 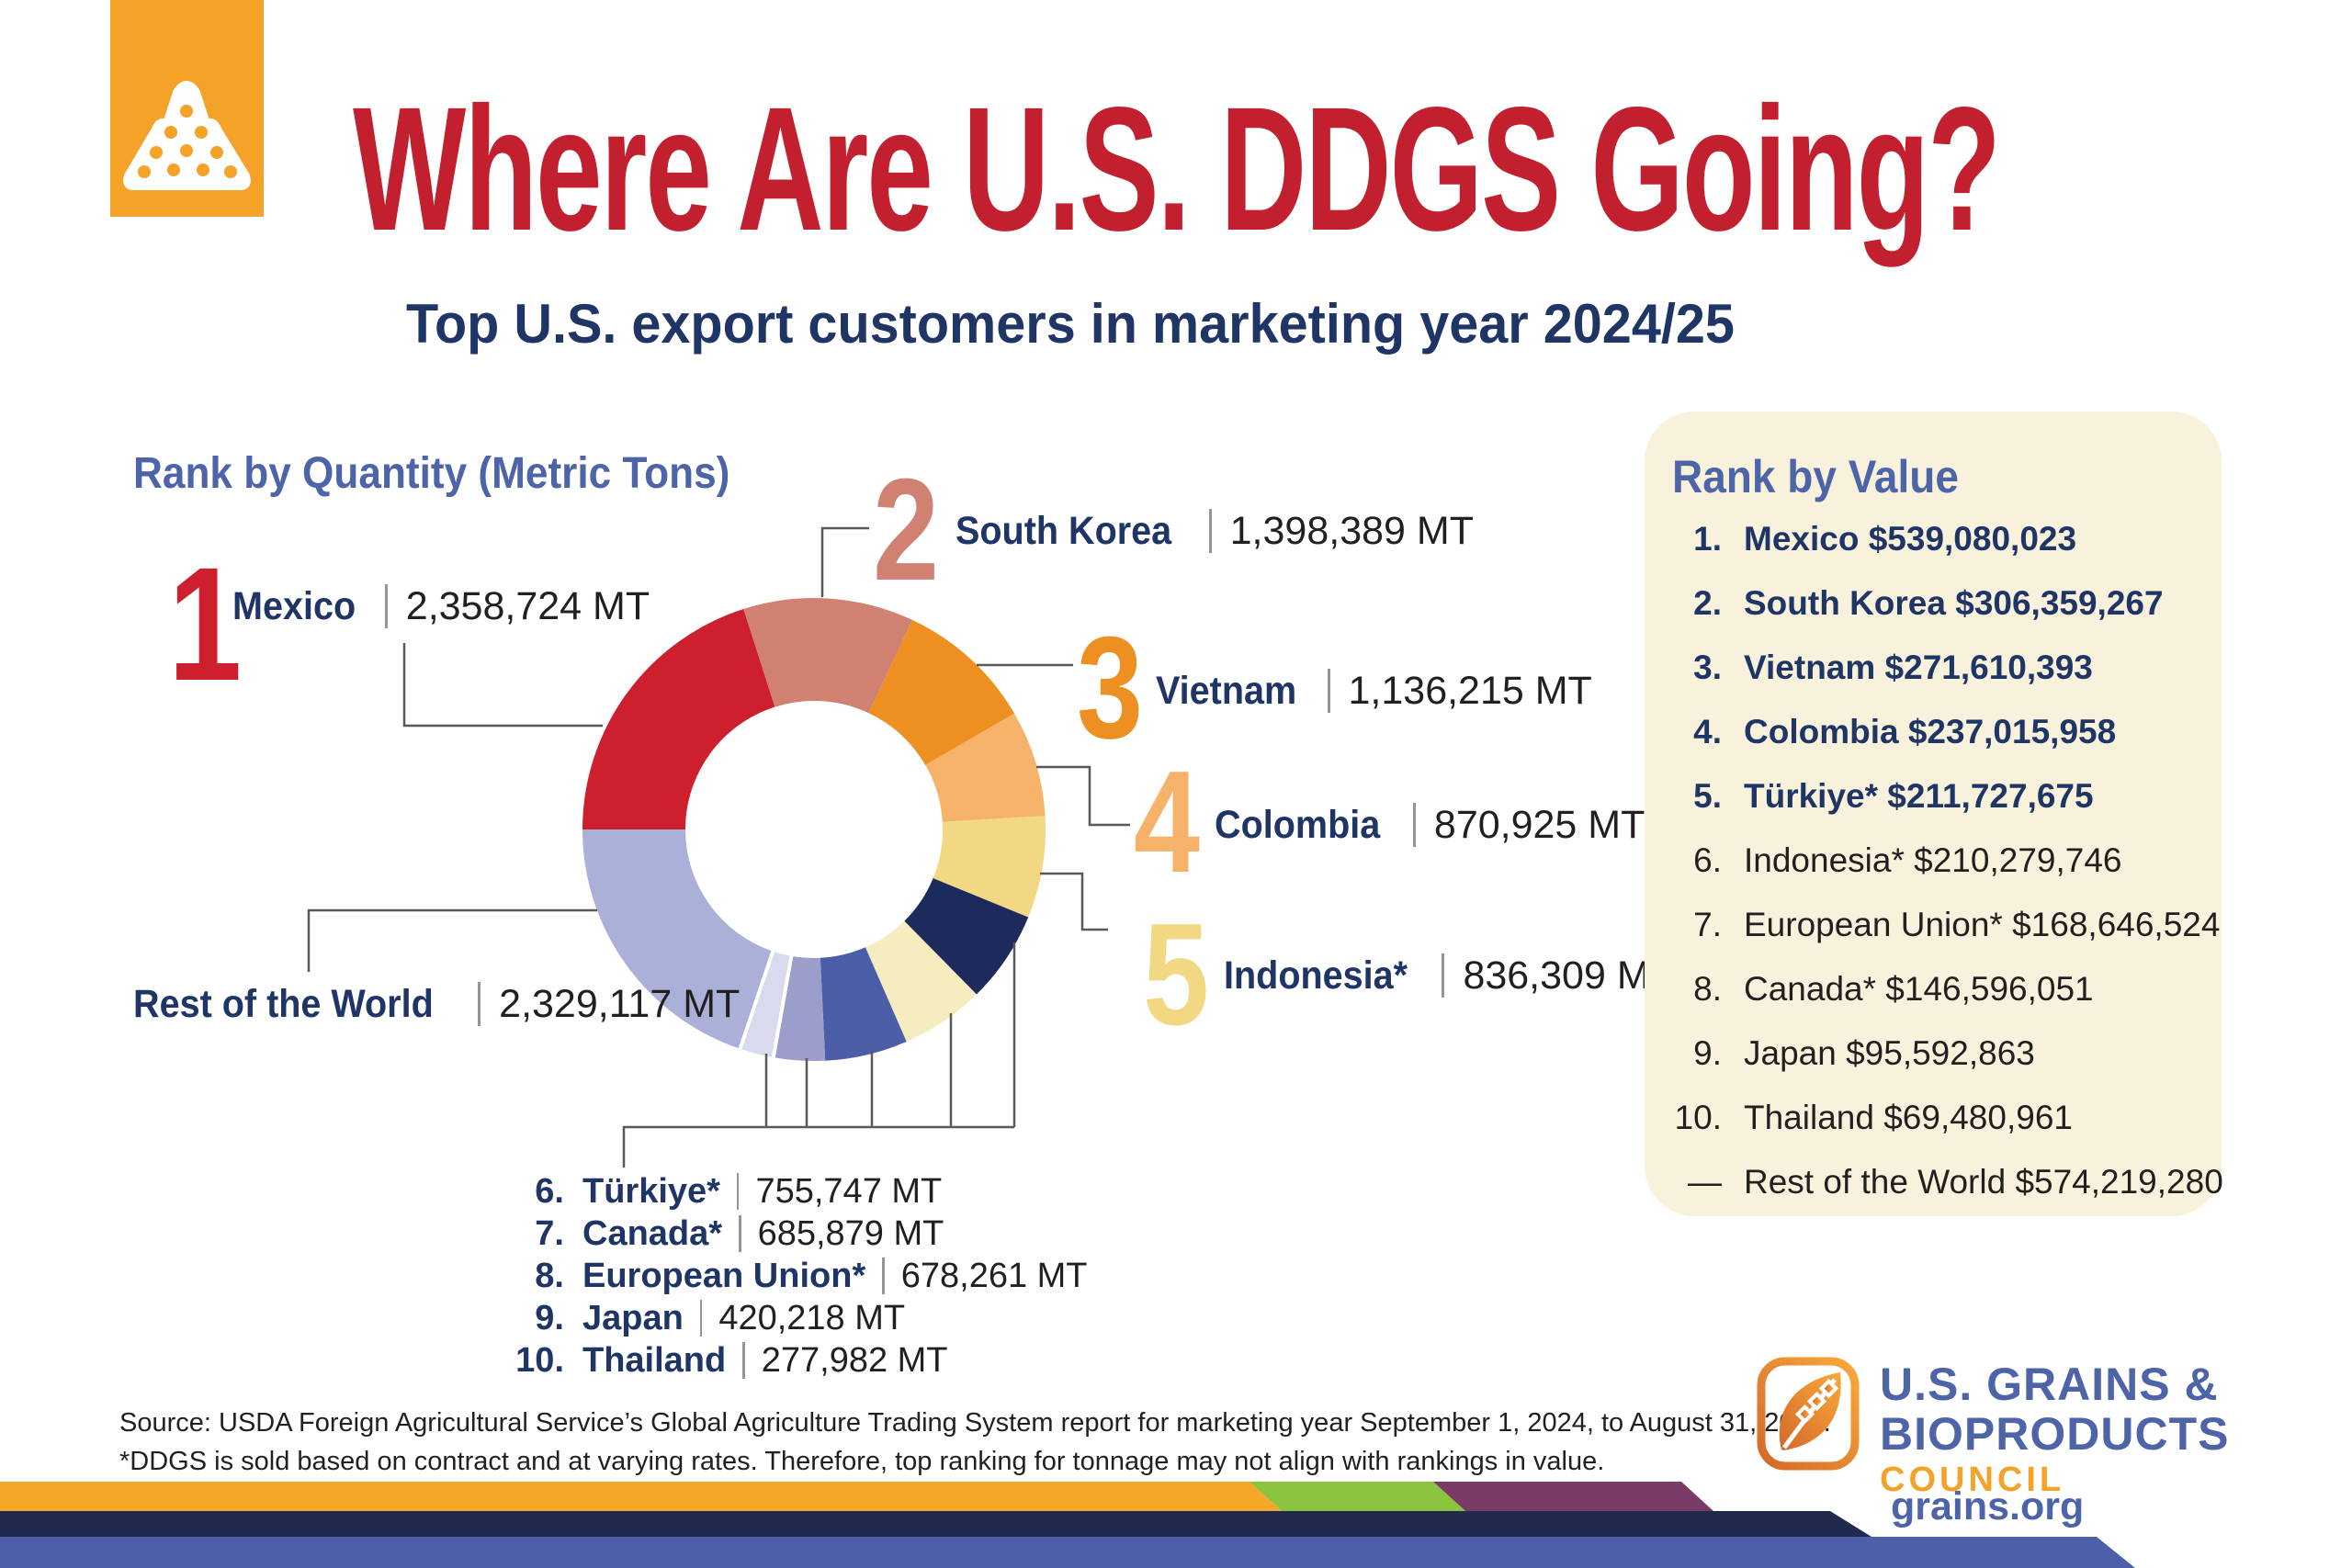 I want to click on value-list-item: 9. Japan $95,592,863, so click(x=1936, y=1066).